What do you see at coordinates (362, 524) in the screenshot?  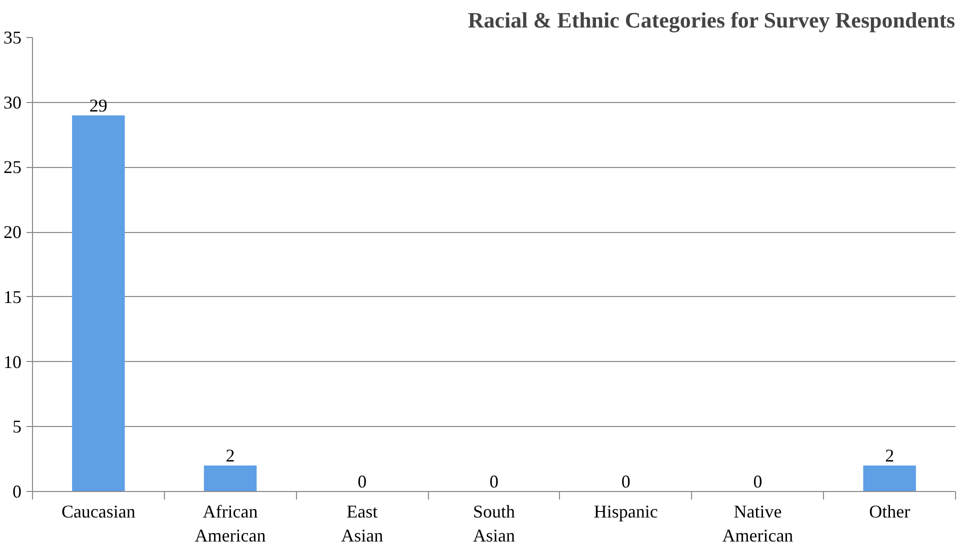 I see `x-tick-label: East Asian` at bounding box center [362, 524].